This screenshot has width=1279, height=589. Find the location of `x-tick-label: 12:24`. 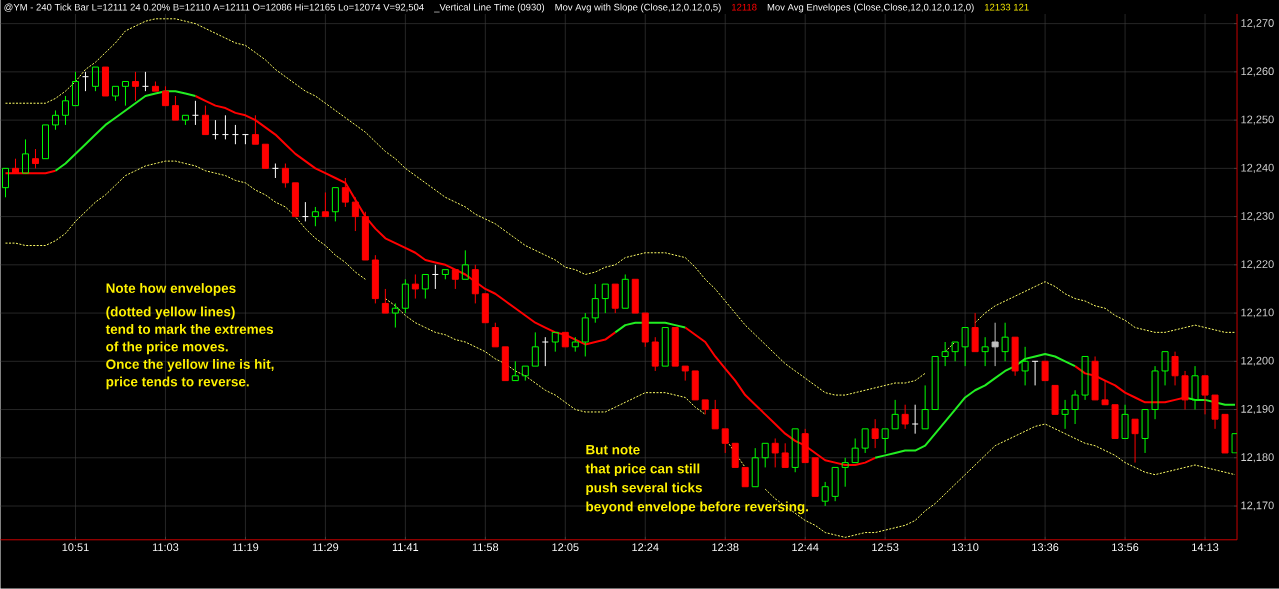

x-tick-label: 12:24 is located at coordinates (645, 547).